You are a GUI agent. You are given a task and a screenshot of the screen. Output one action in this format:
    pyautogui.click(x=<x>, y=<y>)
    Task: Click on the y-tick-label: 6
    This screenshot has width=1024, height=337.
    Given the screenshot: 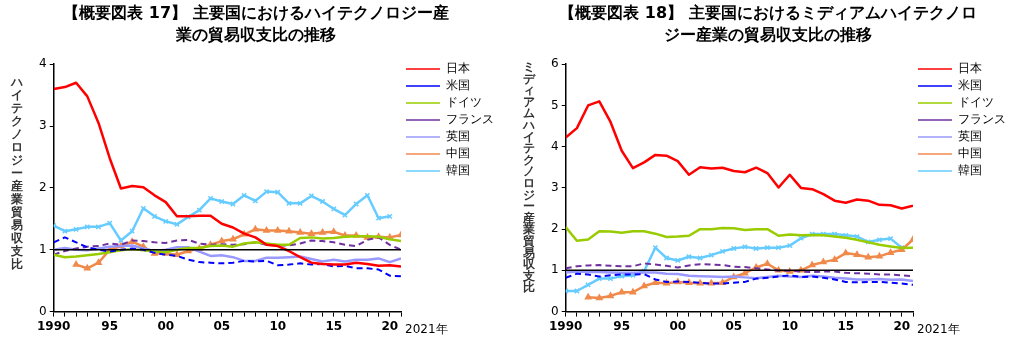 What is the action you would take?
    pyautogui.click(x=555, y=63)
    